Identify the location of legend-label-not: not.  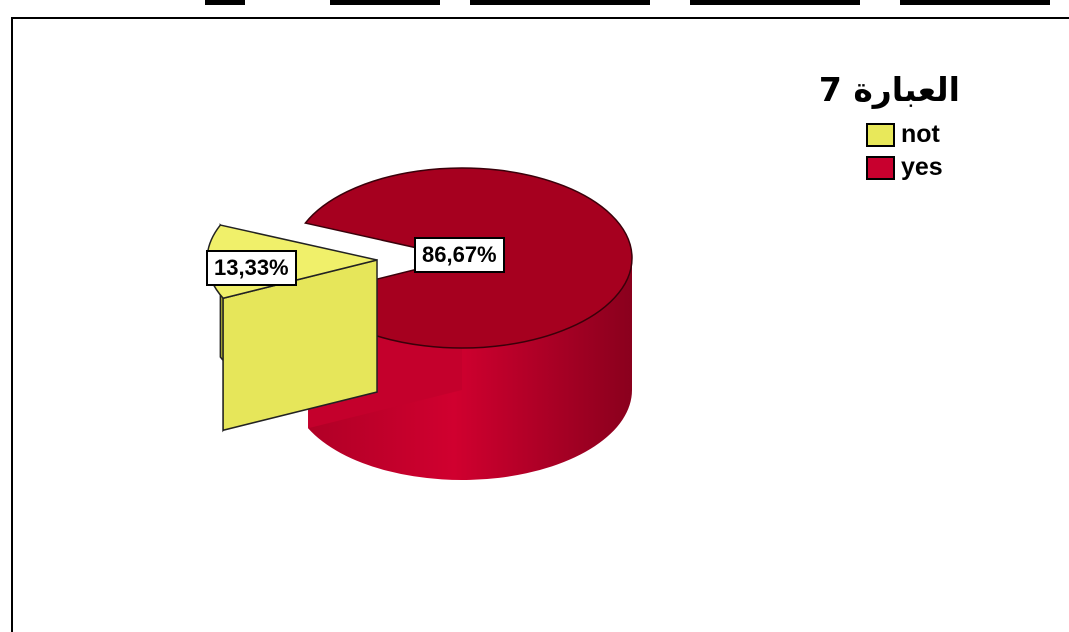
(920, 134).